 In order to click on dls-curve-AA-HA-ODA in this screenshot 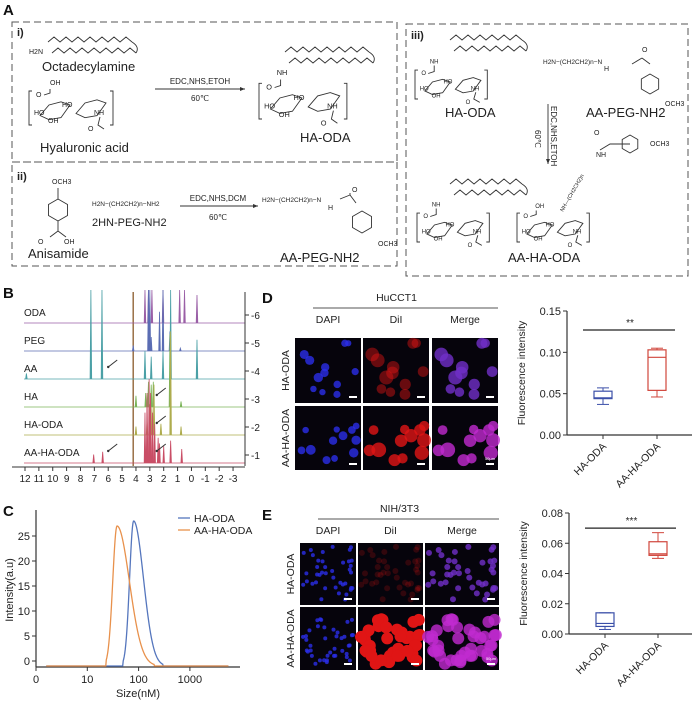, I will do `click(137, 596)`.